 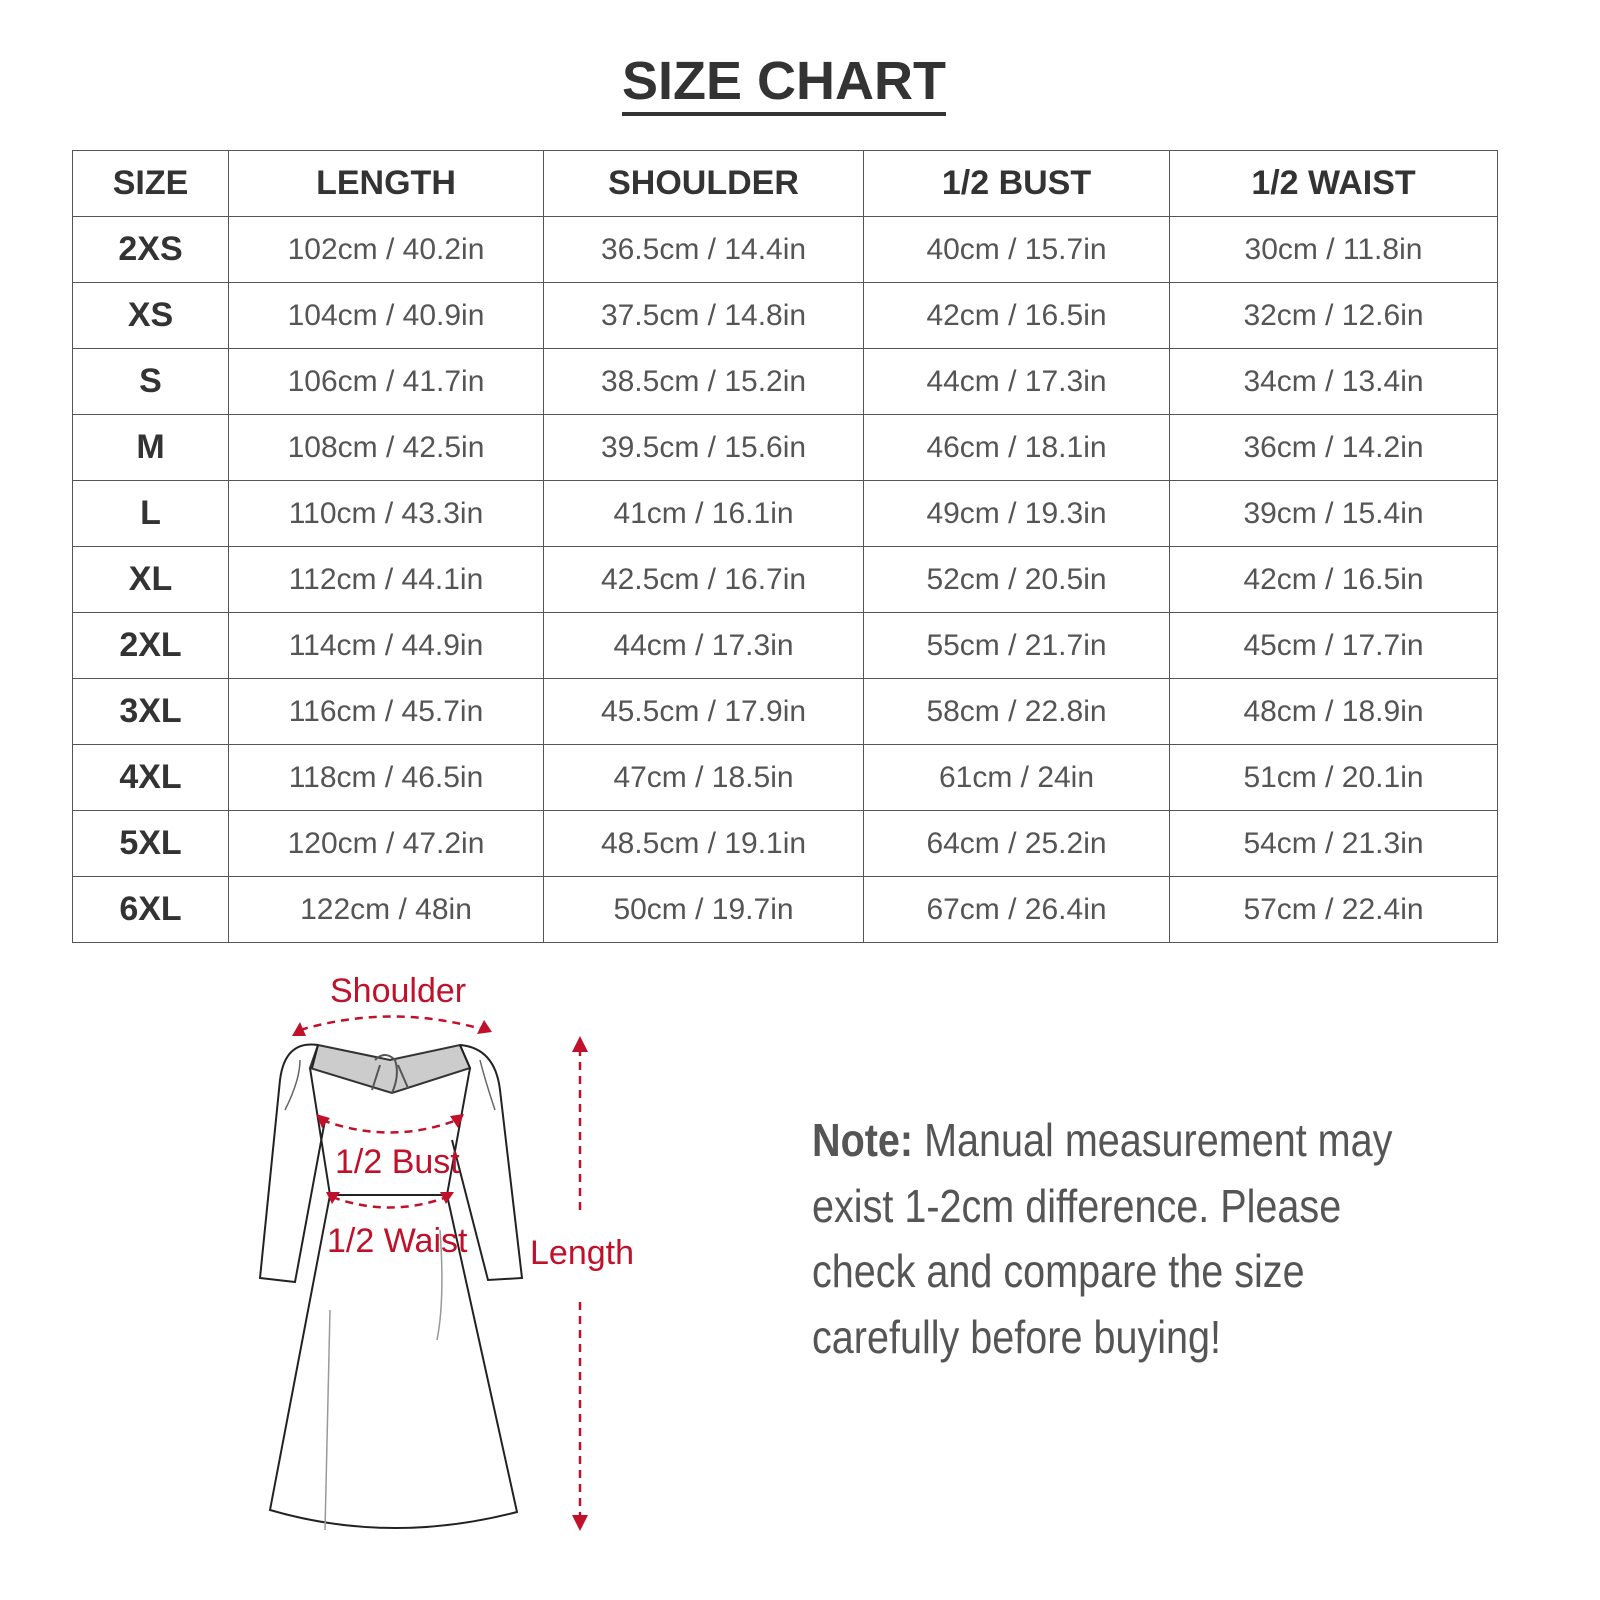 I want to click on column-header: SIZE, so click(x=150, y=183).